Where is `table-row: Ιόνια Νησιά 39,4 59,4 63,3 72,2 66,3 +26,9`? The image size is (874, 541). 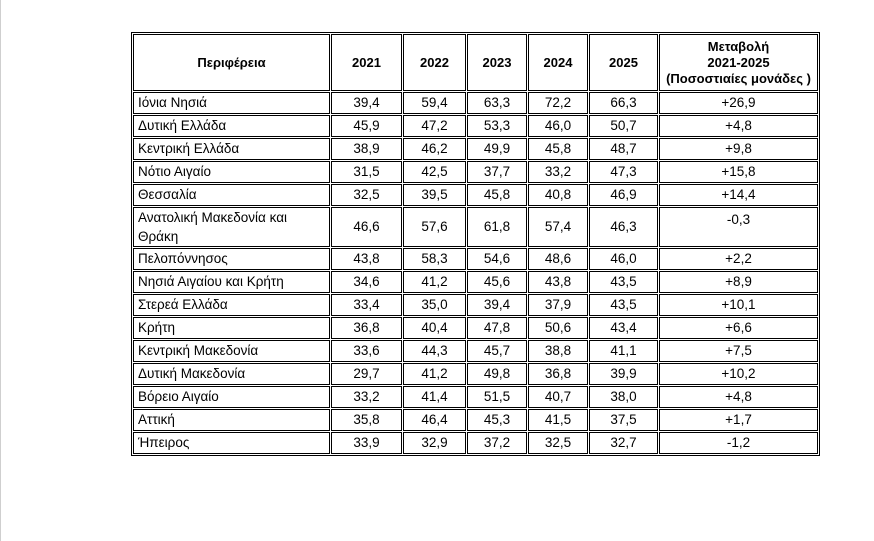 table-row: Ιόνια Νησιά 39,4 59,4 63,3 72,2 66,3 +26,9 is located at coordinates (475, 103).